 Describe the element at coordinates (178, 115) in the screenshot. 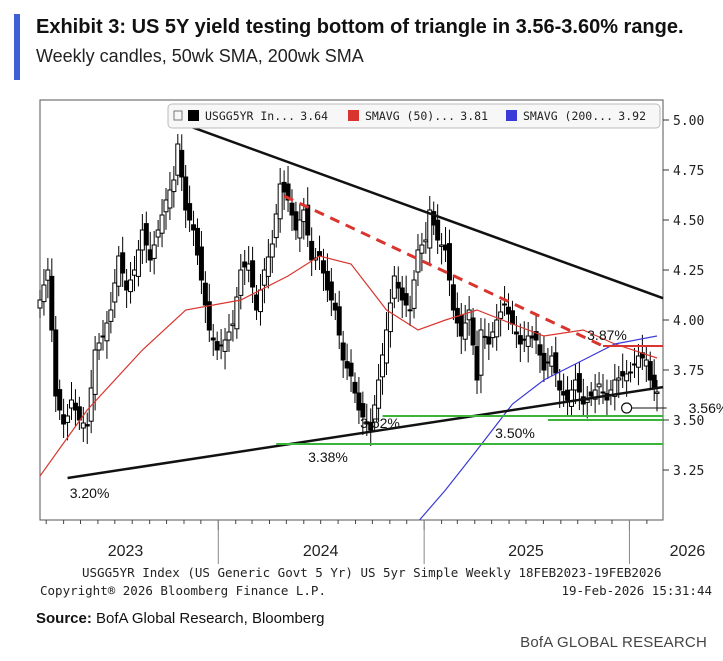

I see `legend-menu-icon` at that location.